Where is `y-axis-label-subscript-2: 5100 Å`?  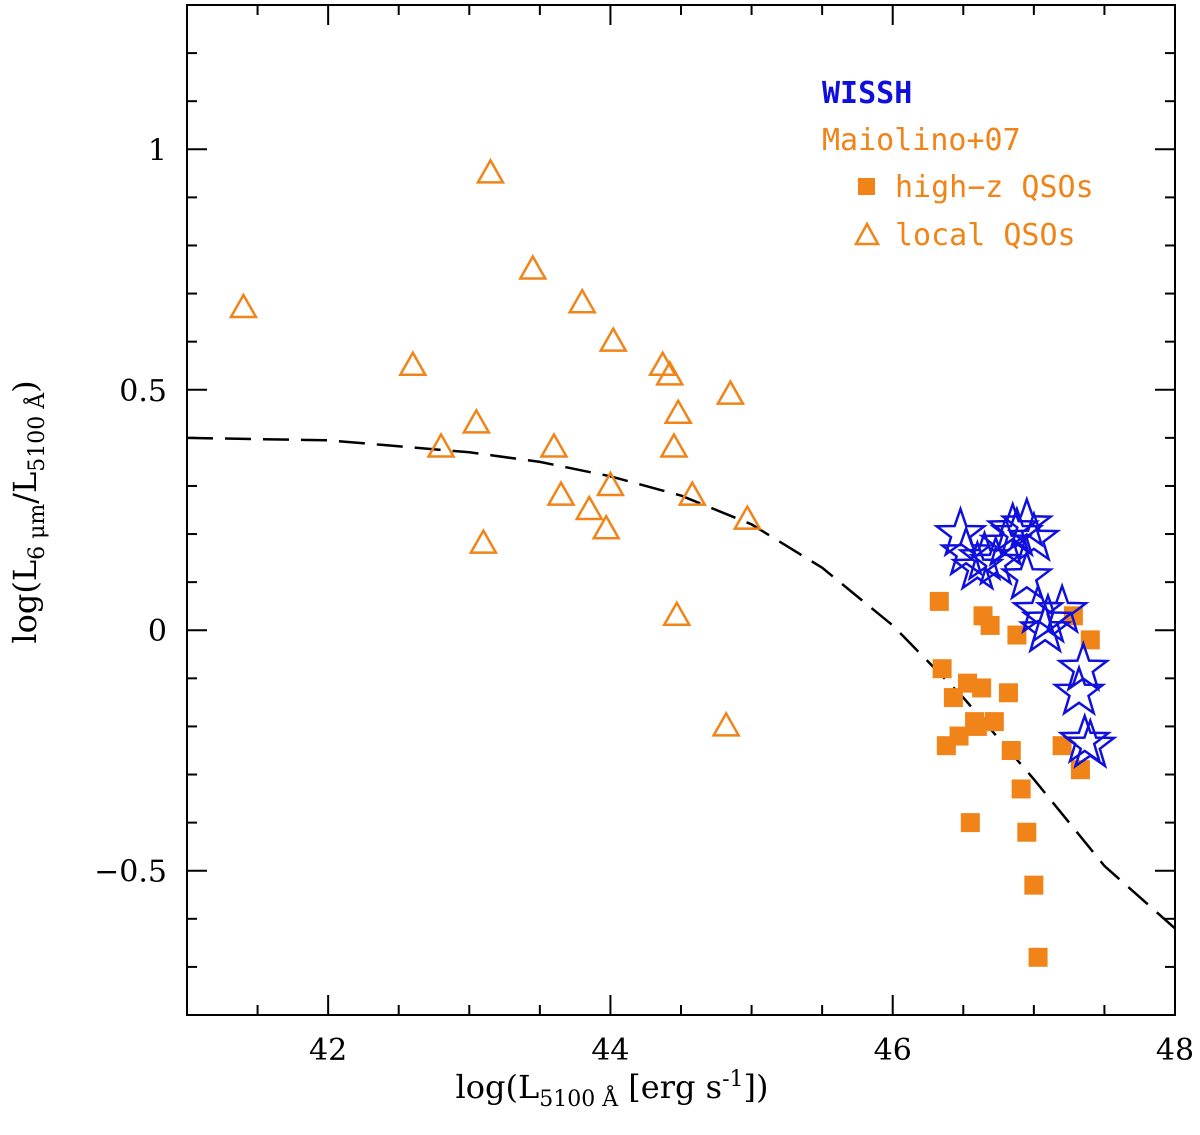 y-axis-label-subscript-2: 5100 Å is located at coordinates (36, 432).